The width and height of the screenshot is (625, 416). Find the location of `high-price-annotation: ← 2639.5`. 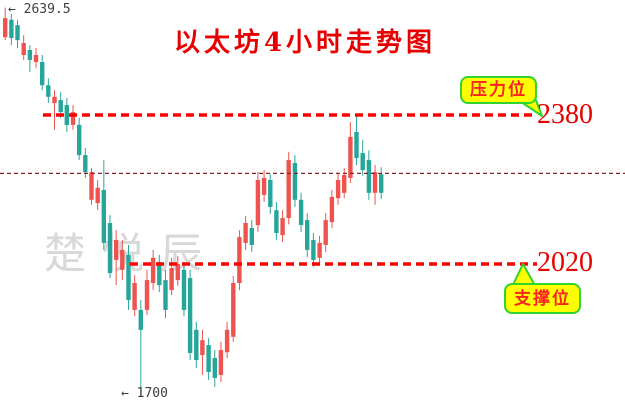

high-price-annotation: ← 2639.5 is located at coordinates (39, 9).